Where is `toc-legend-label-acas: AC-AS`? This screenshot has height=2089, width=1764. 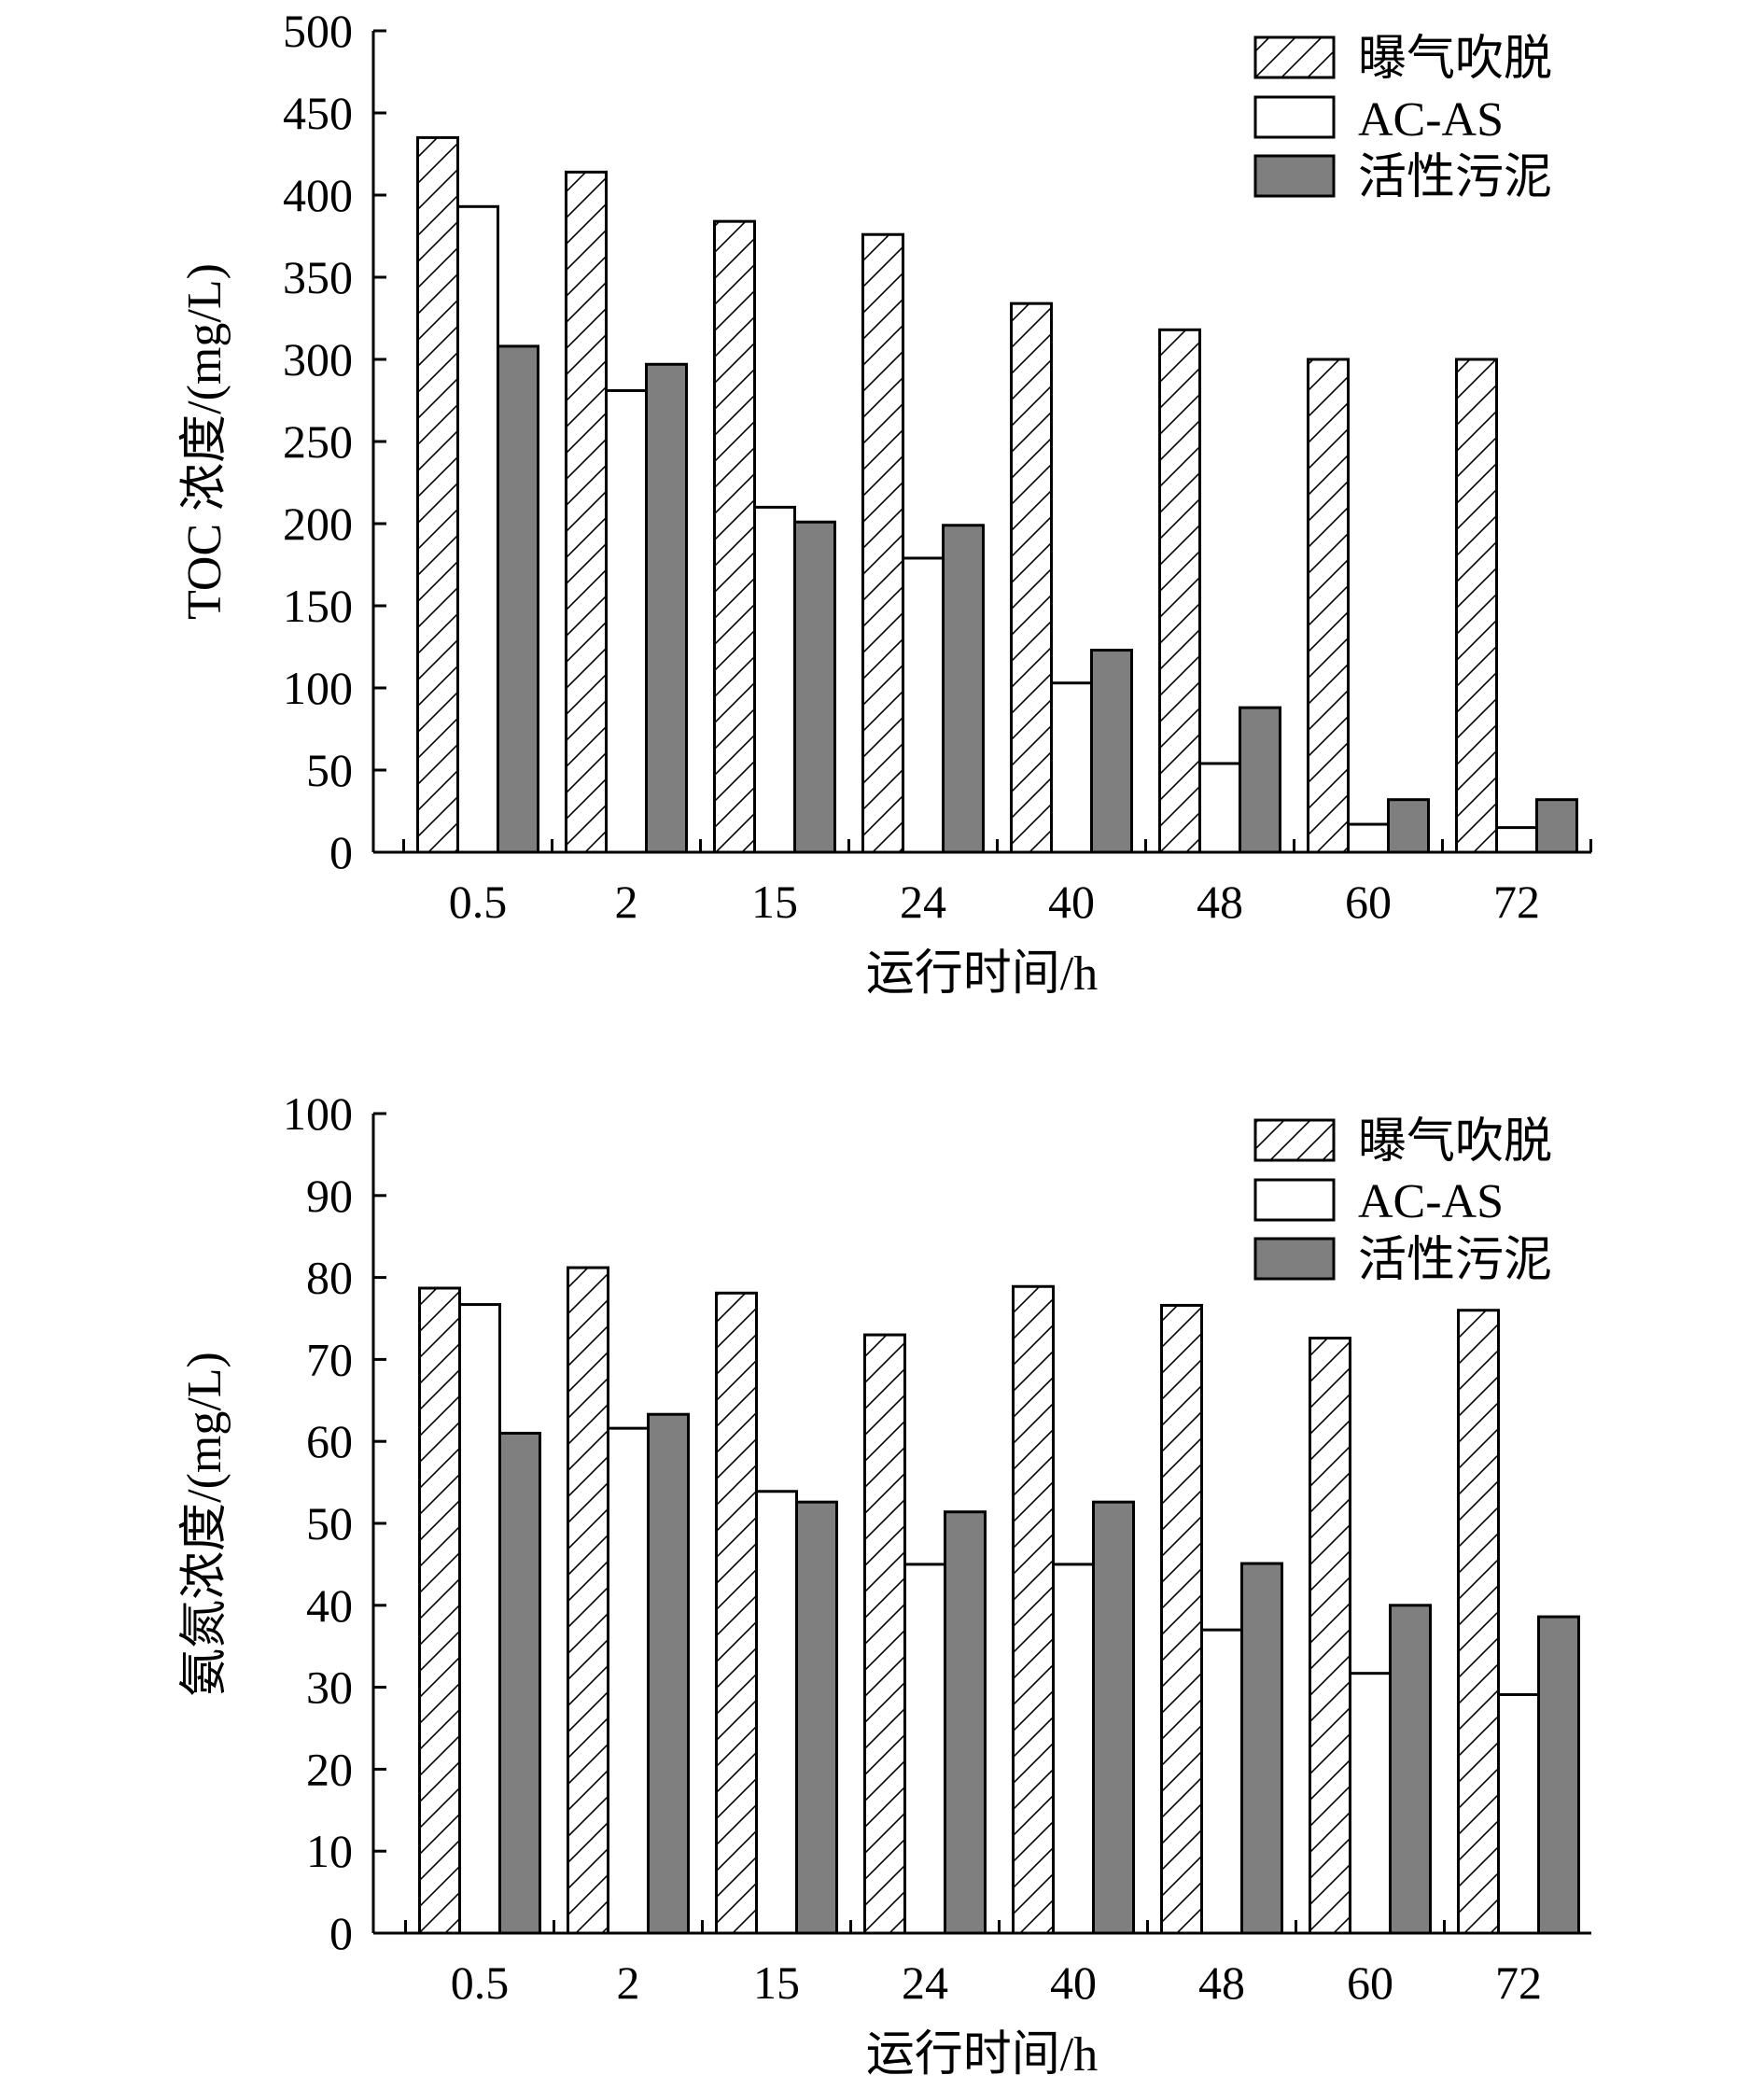
toc-legend-label-acas: AC-AS is located at coordinates (1431, 120).